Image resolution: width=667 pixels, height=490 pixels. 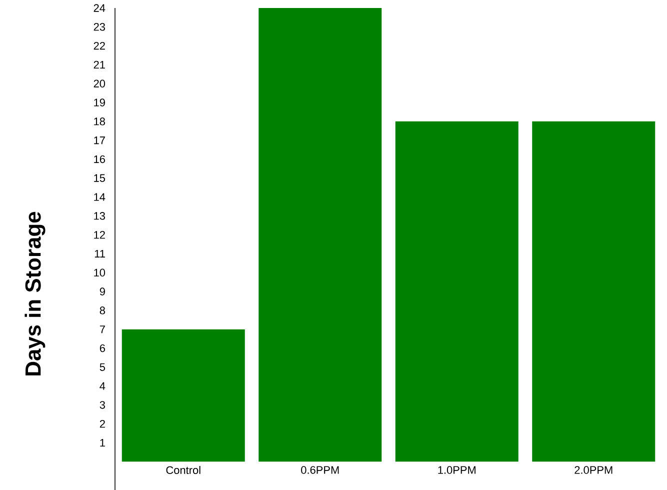 What do you see at coordinates (99, 216) in the screenshot?
I see `y-tick-label: 13` at bounding box center [99, 216].